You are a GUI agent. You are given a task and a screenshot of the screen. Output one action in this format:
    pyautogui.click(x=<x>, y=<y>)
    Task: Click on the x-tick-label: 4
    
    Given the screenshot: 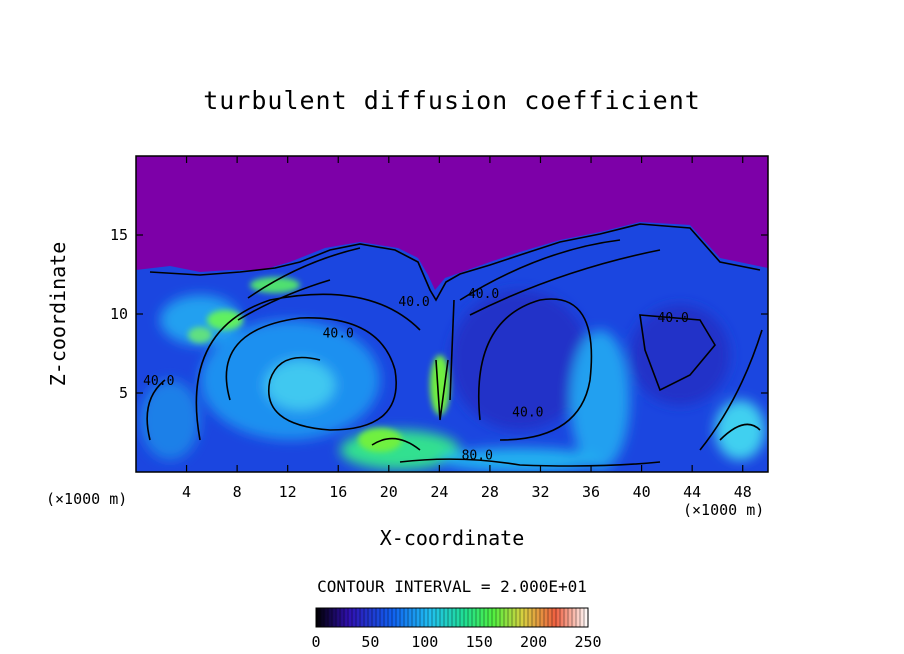 What is the action you would take?
    pyautogui.click(x=186, y=492)
    